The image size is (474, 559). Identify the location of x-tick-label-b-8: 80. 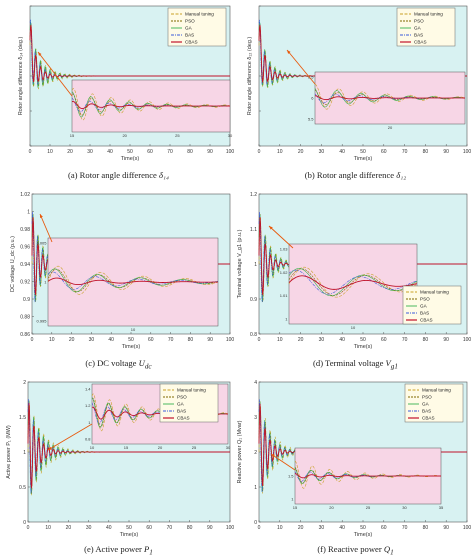
(426, 152).